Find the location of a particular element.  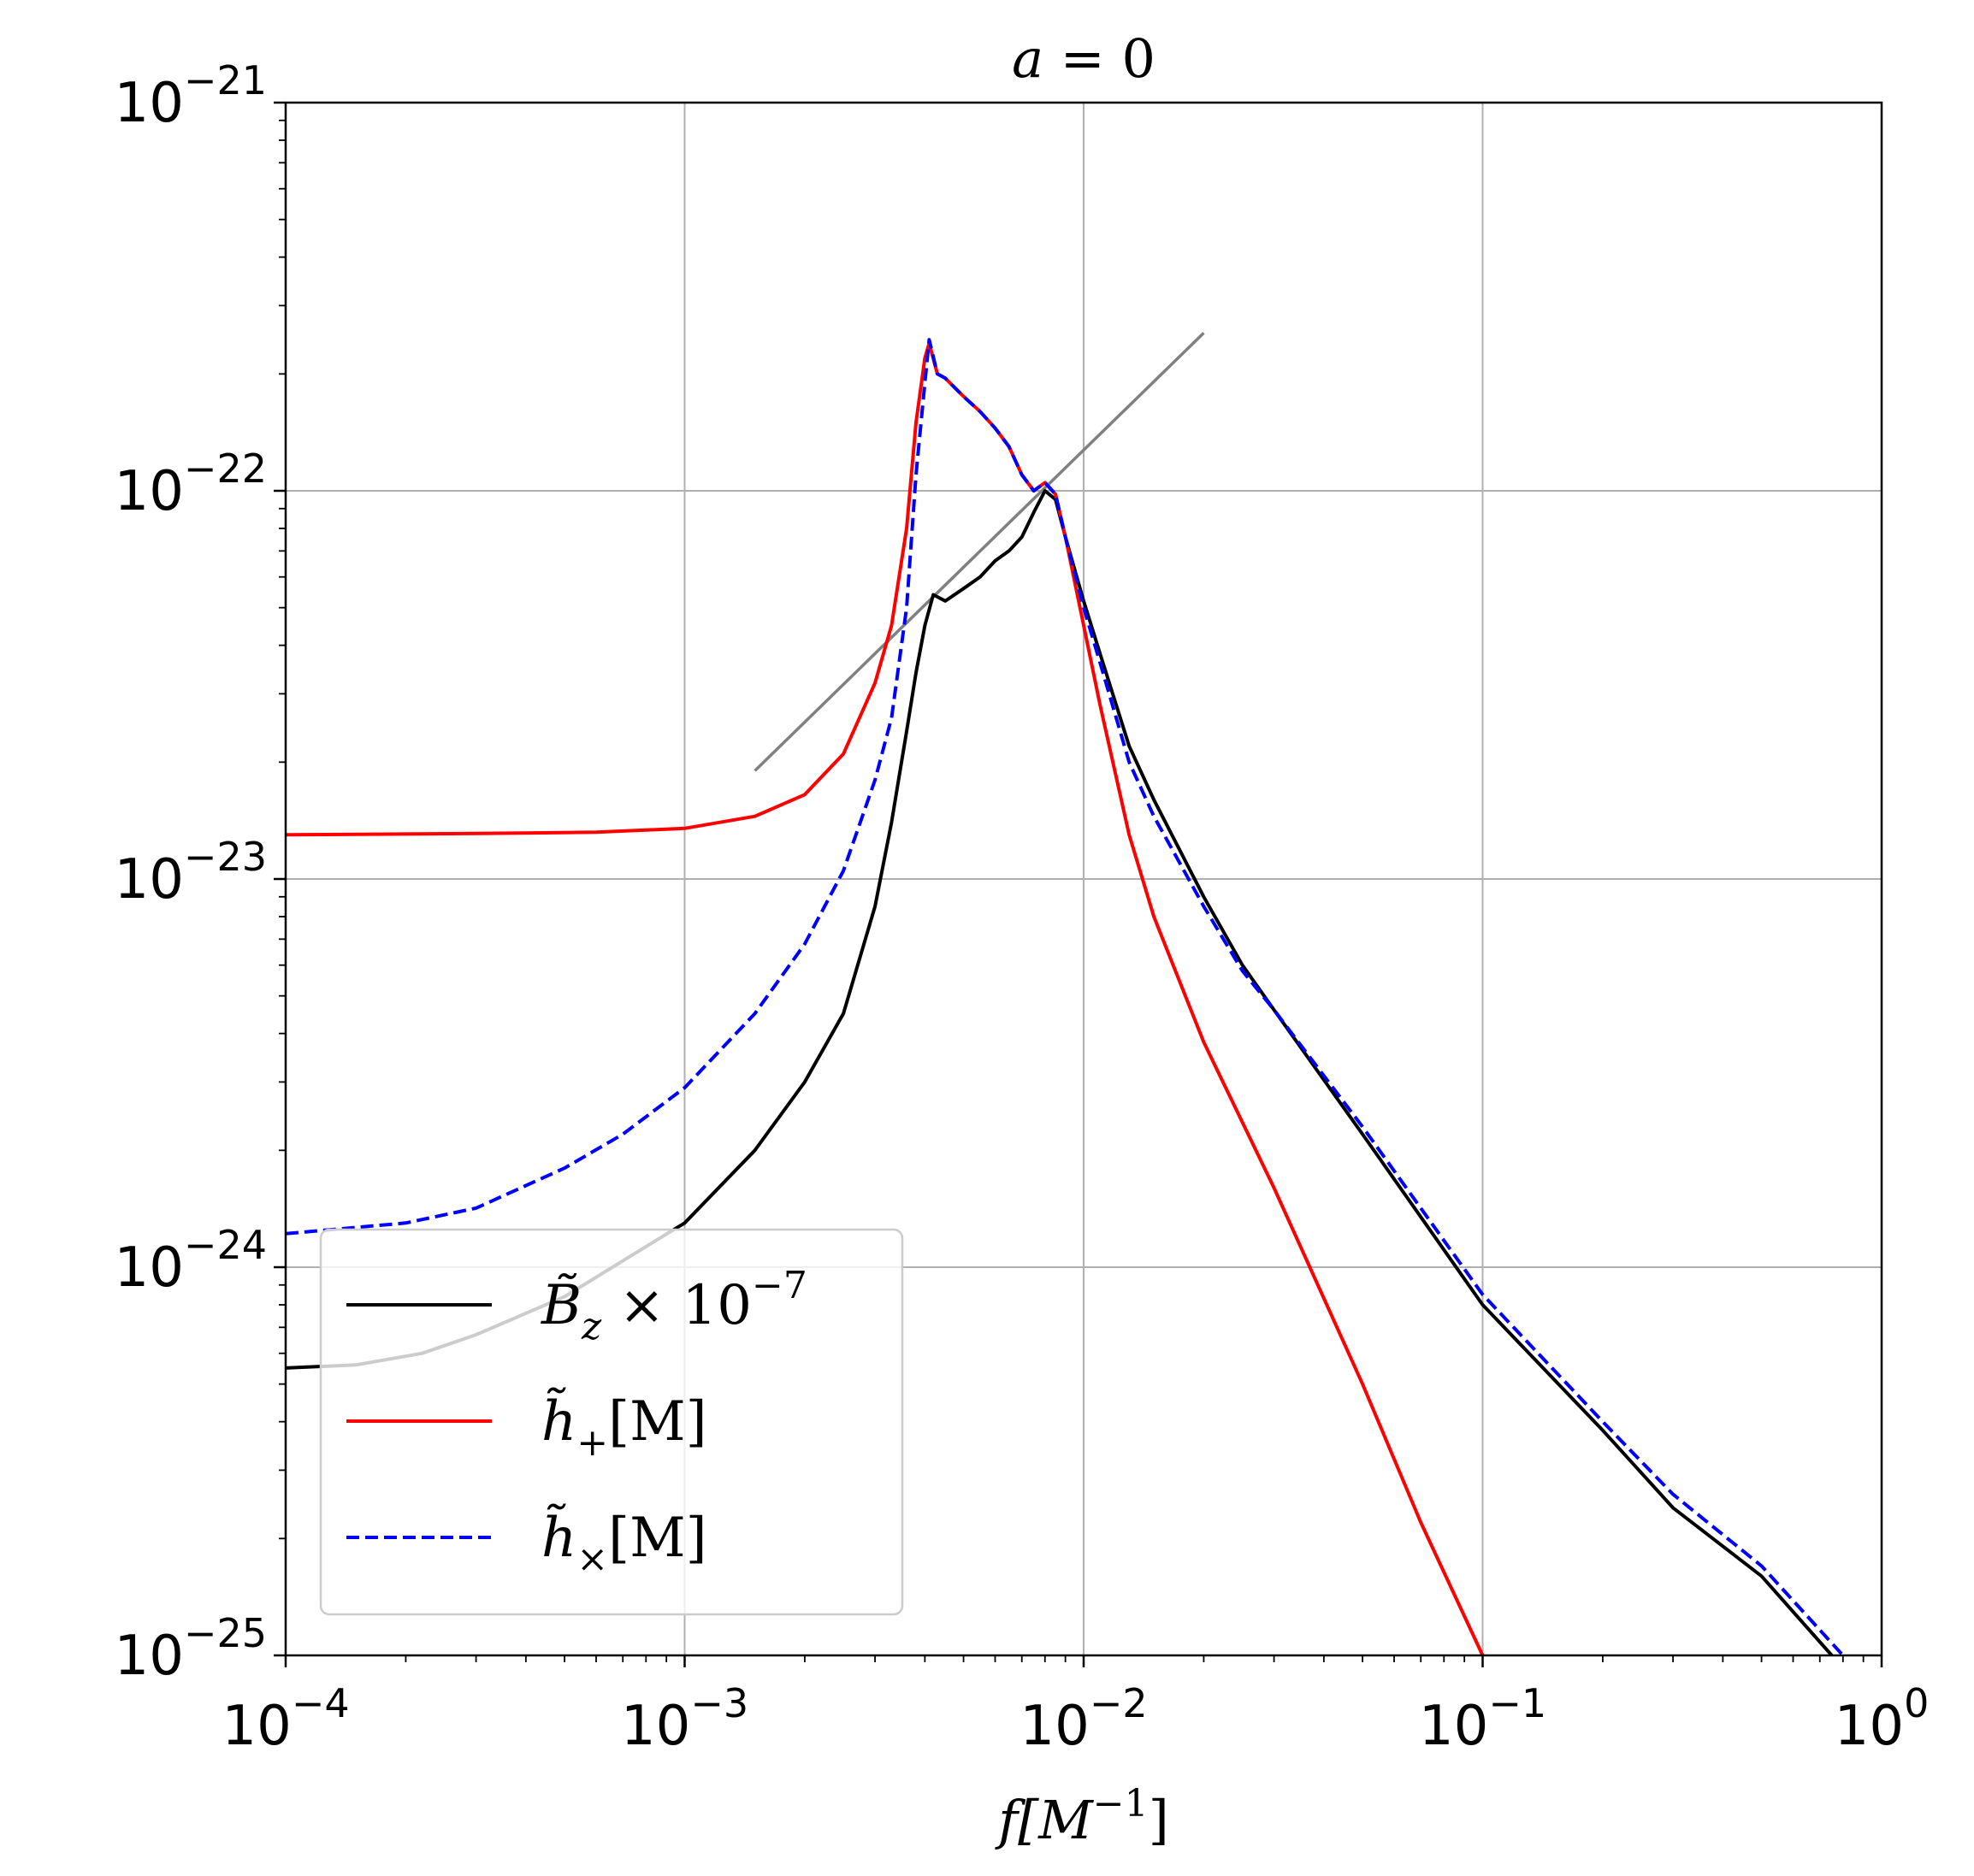

y-tick-label: 10−24 is located at coordinates (190, 1261).